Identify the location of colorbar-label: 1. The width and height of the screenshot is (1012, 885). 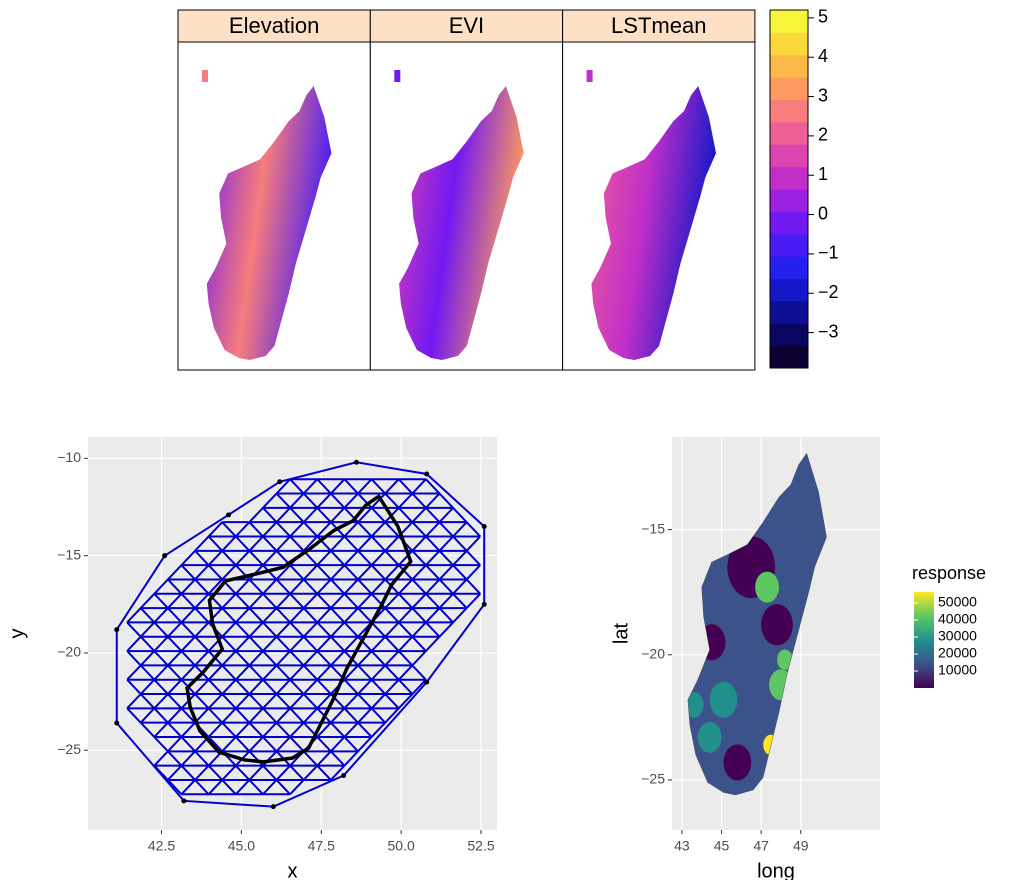
(823, 174).